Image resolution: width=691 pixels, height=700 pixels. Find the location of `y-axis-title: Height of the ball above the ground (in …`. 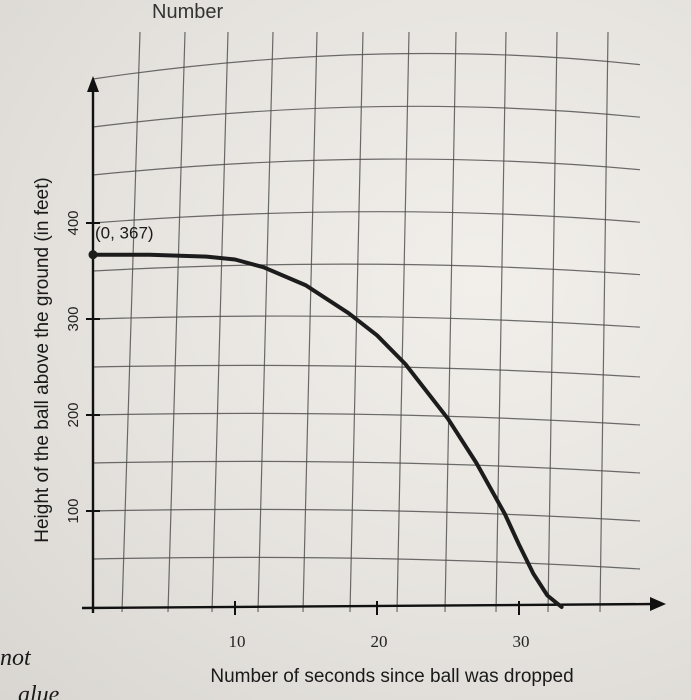

y-axis-title: Height of the ball above the ground (in … is located at coordinates (42, 359).